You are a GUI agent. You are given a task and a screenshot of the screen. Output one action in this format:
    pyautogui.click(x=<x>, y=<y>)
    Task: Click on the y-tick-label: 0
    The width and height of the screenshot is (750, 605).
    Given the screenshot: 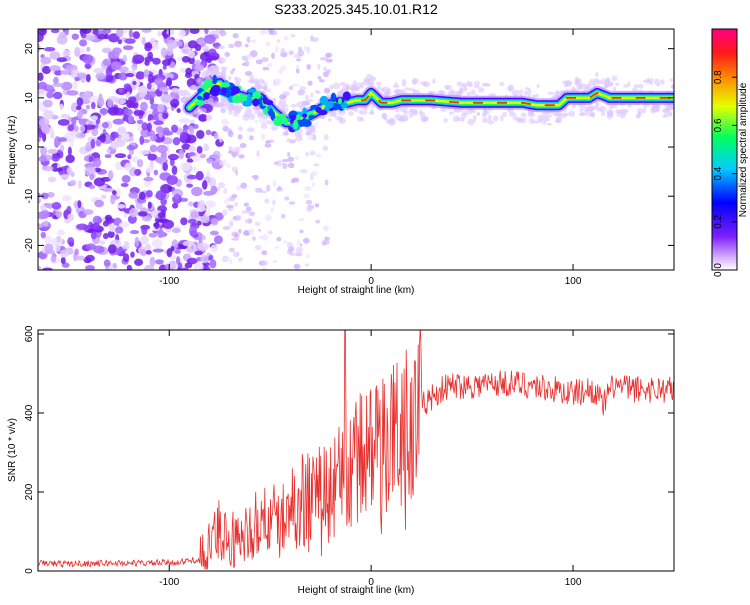 What is the action you would take?
    pyautogui.click(x=29, y=571)
    